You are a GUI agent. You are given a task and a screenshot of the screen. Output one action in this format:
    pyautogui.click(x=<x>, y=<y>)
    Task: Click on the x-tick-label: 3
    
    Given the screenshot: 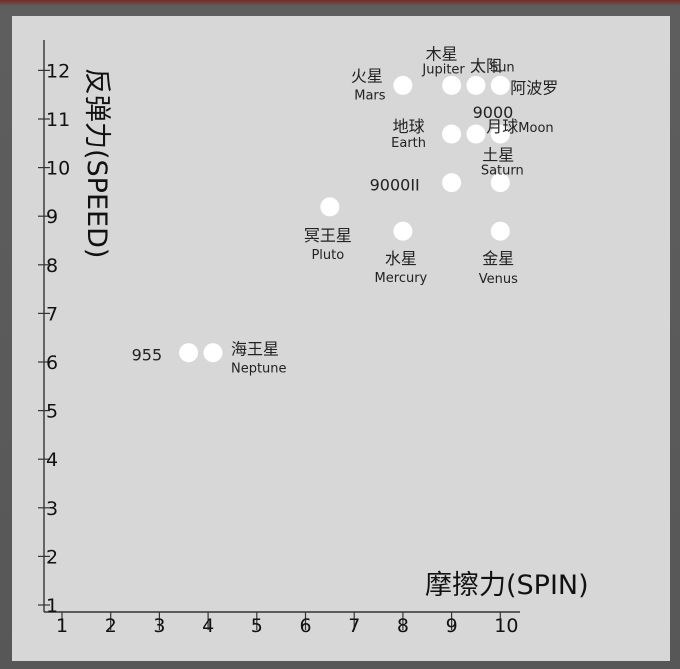 What is the action you would take?
    pyautogui.click(x=159, y=626)
    